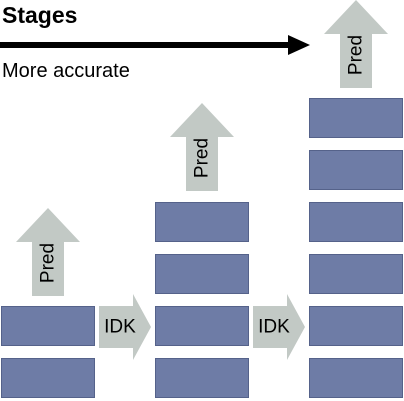  I want to click on stage-1-idk-label: IDK, so click(120, 327).